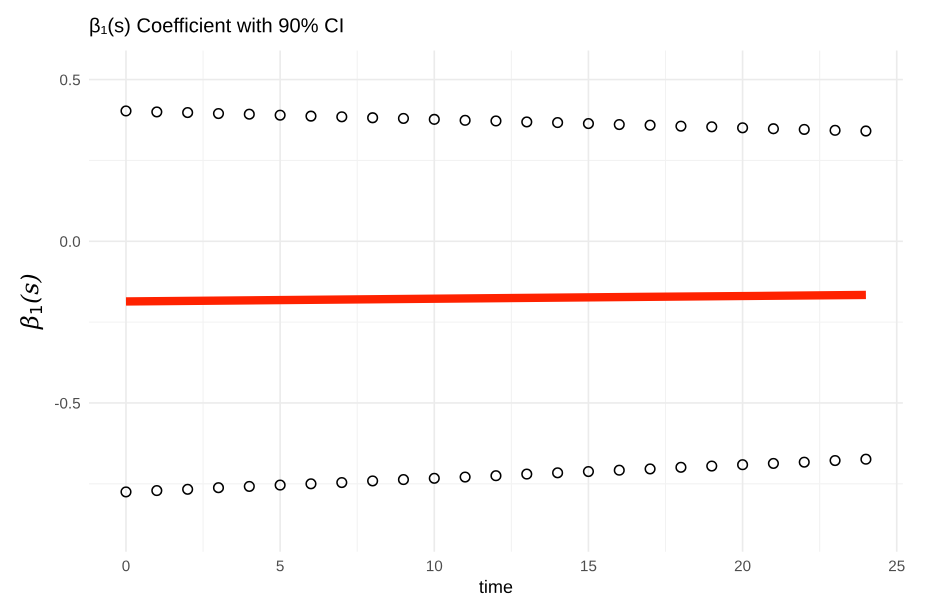 Image resolution: width=927 pixels, height=601 pixels. I want to click on x-tick-label: 20, so click(742, 566).